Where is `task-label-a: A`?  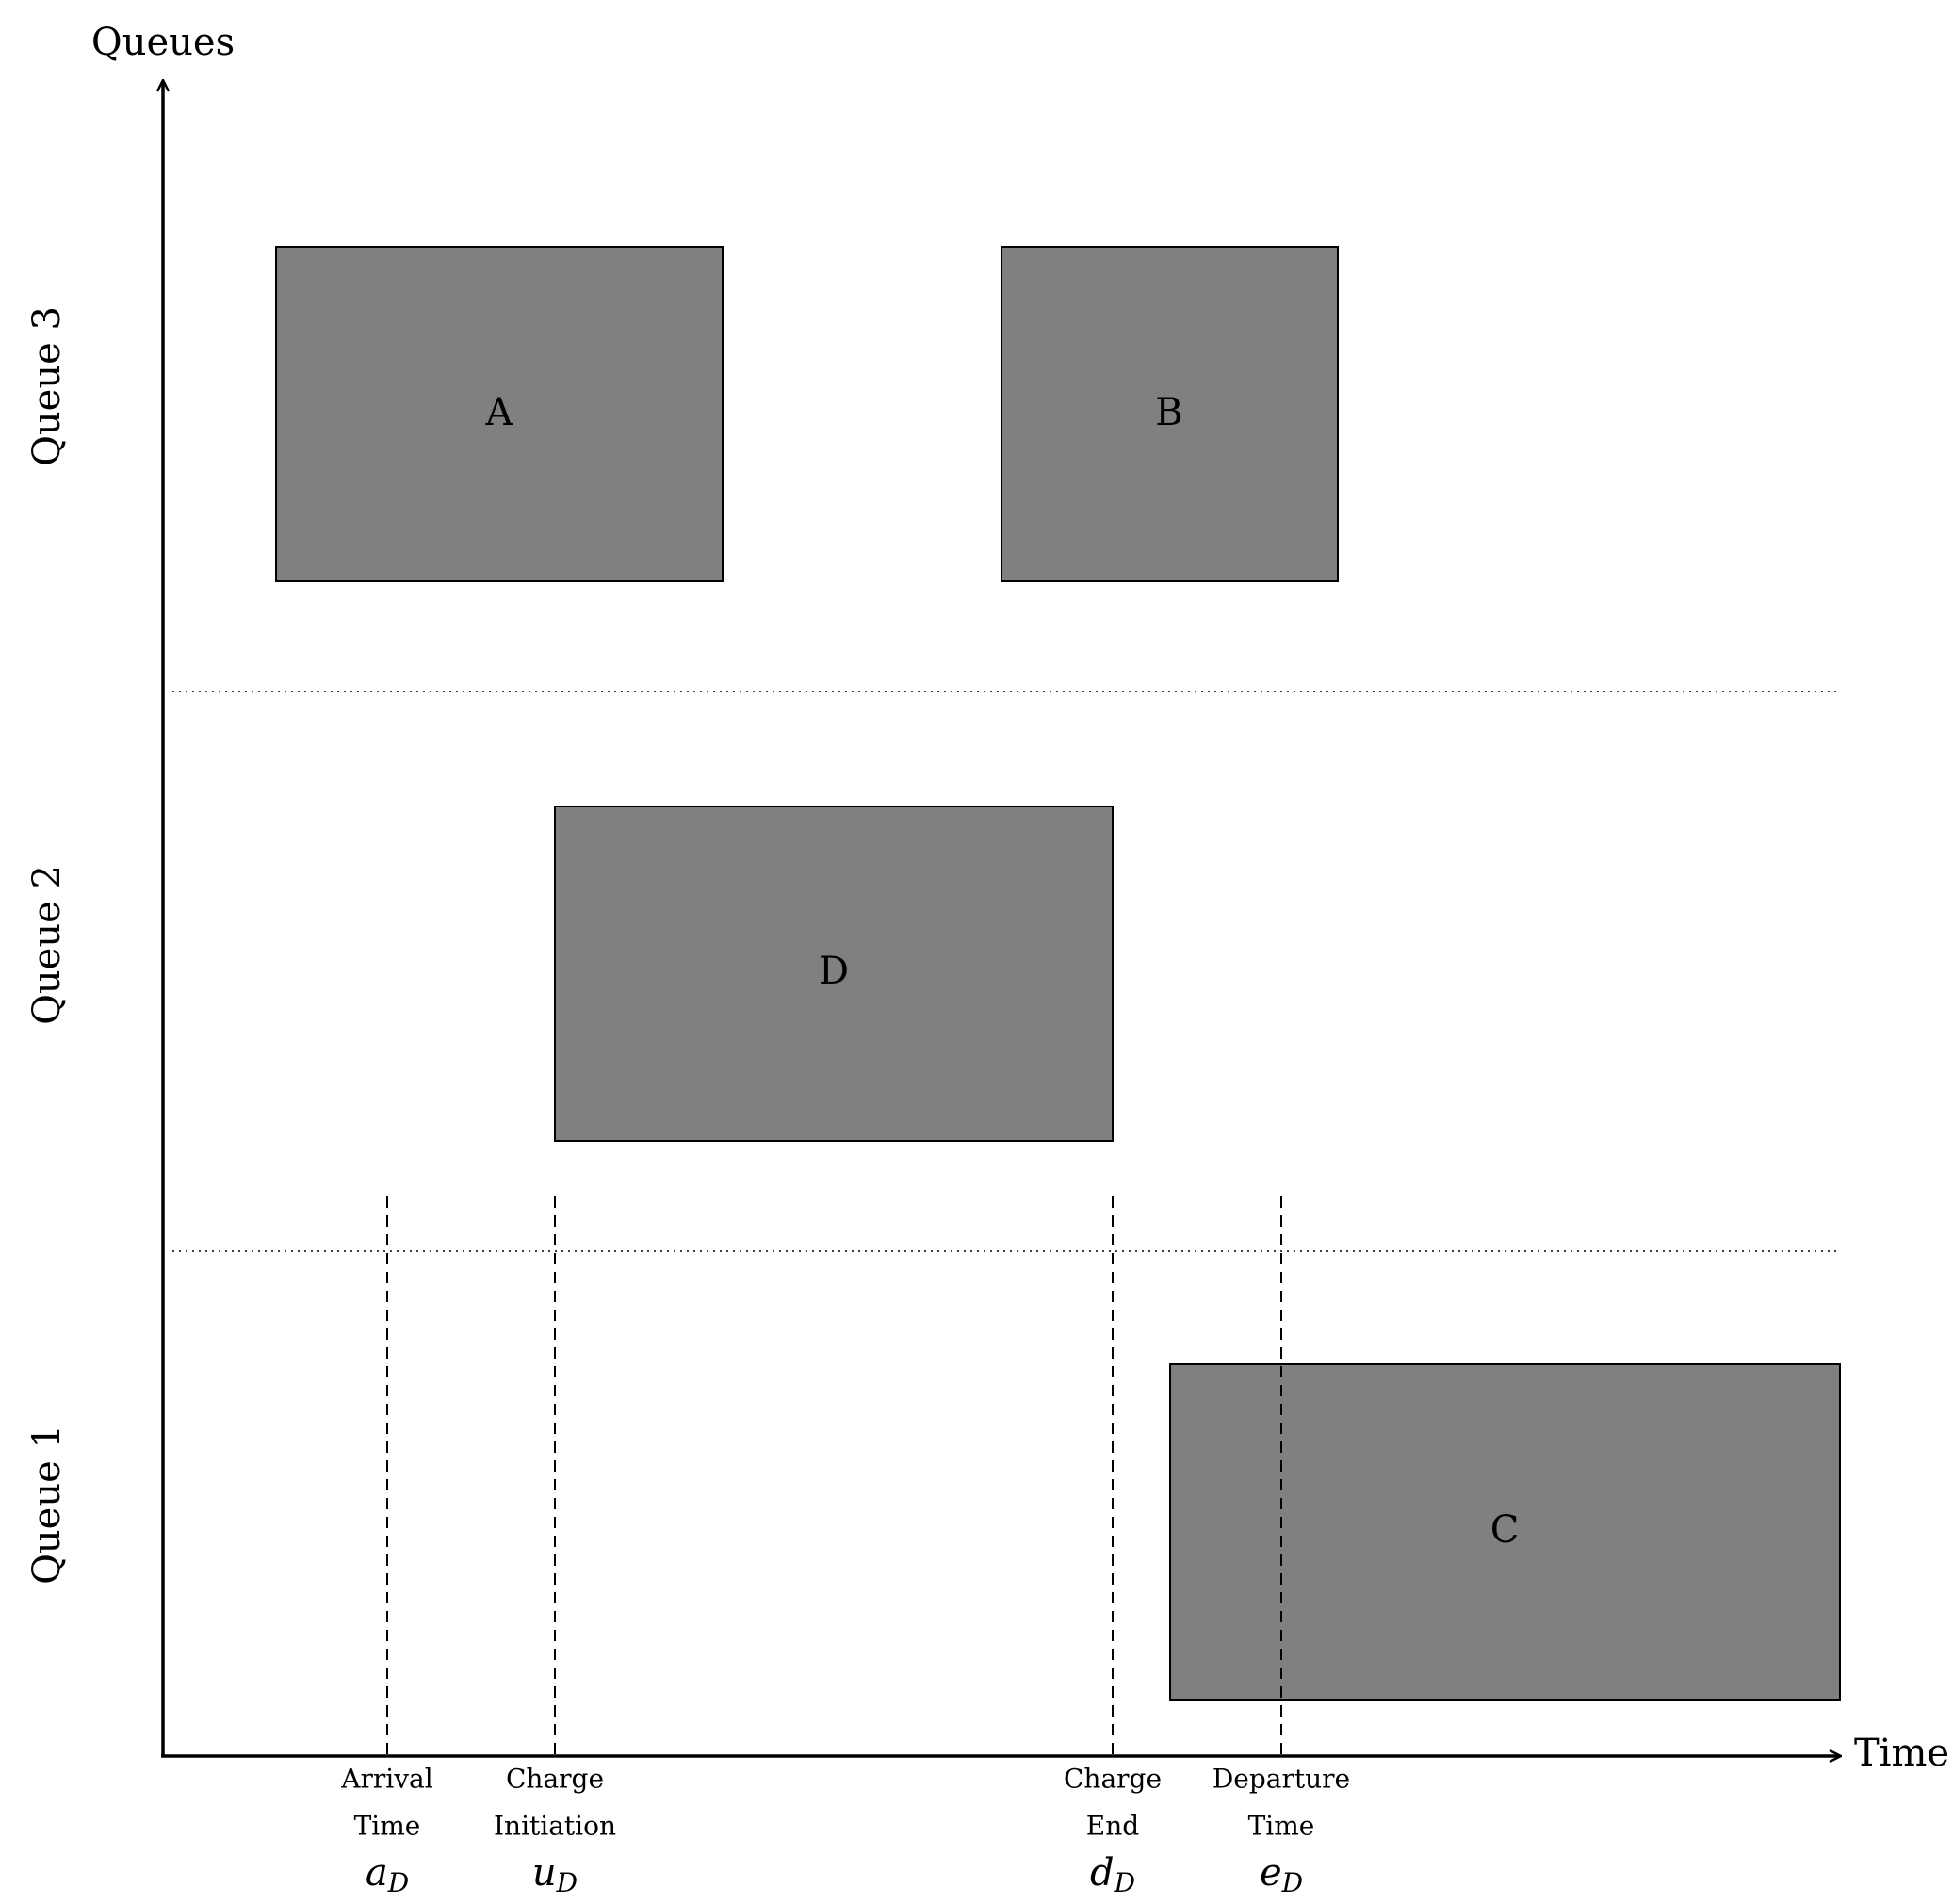
task-label-a: A is located at coordinates (500, 413).